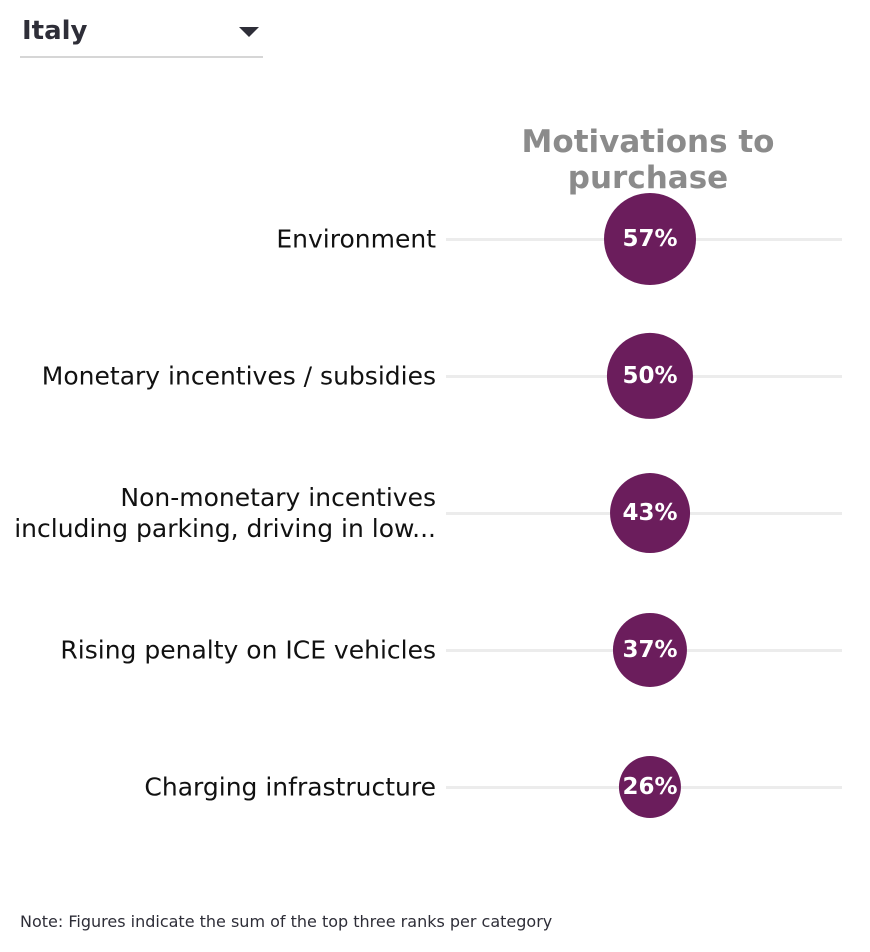  I want to click on value-label: 26%, so click(650, 787).